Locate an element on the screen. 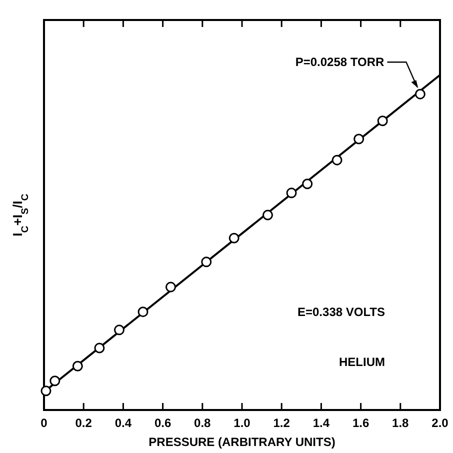  x-tick-label: 1.0 is located at coordinates (242, 423).